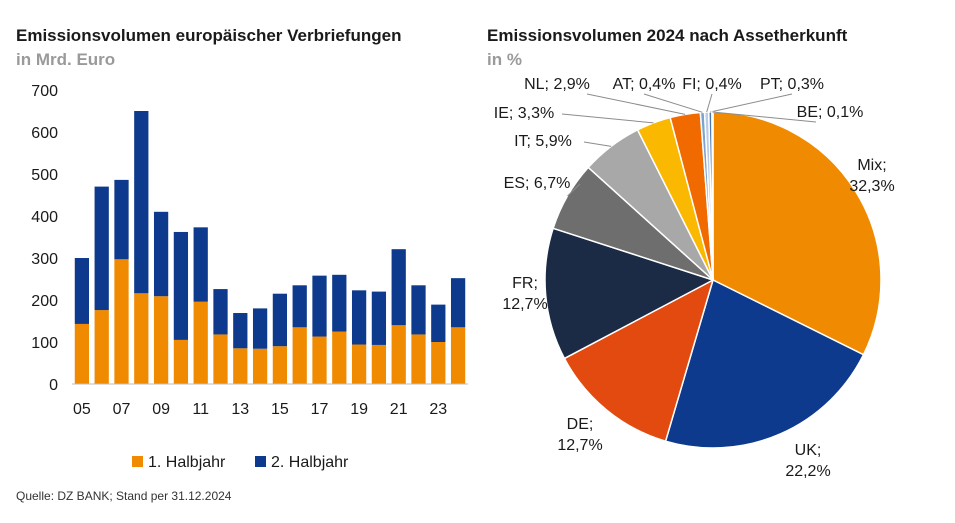 This screenshot has height=523, width=955. Describe the element at coordinates (808, 450) in the screenshot. I see `pie-label: UK;` at that location.